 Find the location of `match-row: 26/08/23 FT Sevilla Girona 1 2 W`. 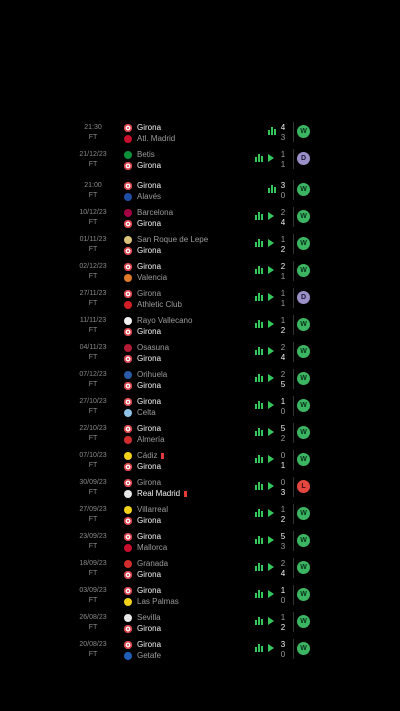

match-row: 26/08/23 FT Sevilla Girona 1 2 W is located at coordinates (200, 621).